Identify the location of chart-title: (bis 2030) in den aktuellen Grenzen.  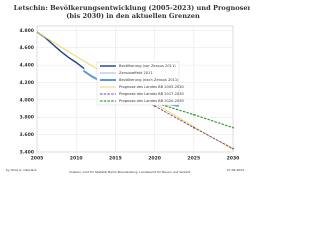
(133, 16).